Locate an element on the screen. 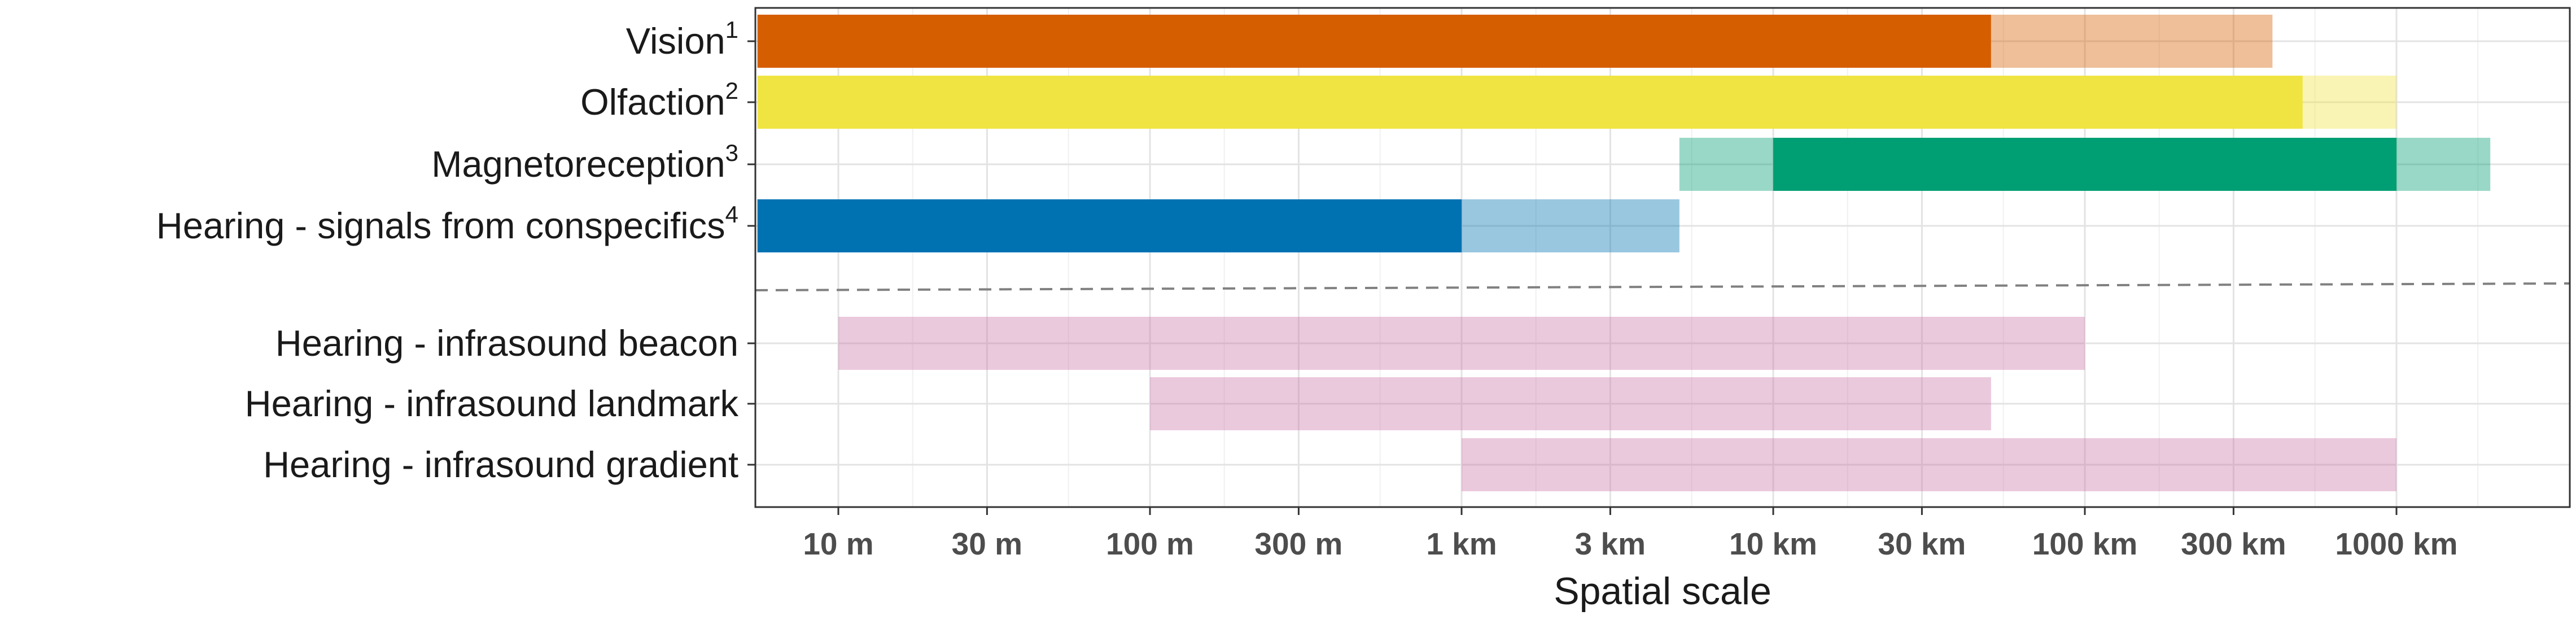 The height and width of the screenshot is (620, 2576). row-label-superscript: 1 is located at coordinates (731, 29).